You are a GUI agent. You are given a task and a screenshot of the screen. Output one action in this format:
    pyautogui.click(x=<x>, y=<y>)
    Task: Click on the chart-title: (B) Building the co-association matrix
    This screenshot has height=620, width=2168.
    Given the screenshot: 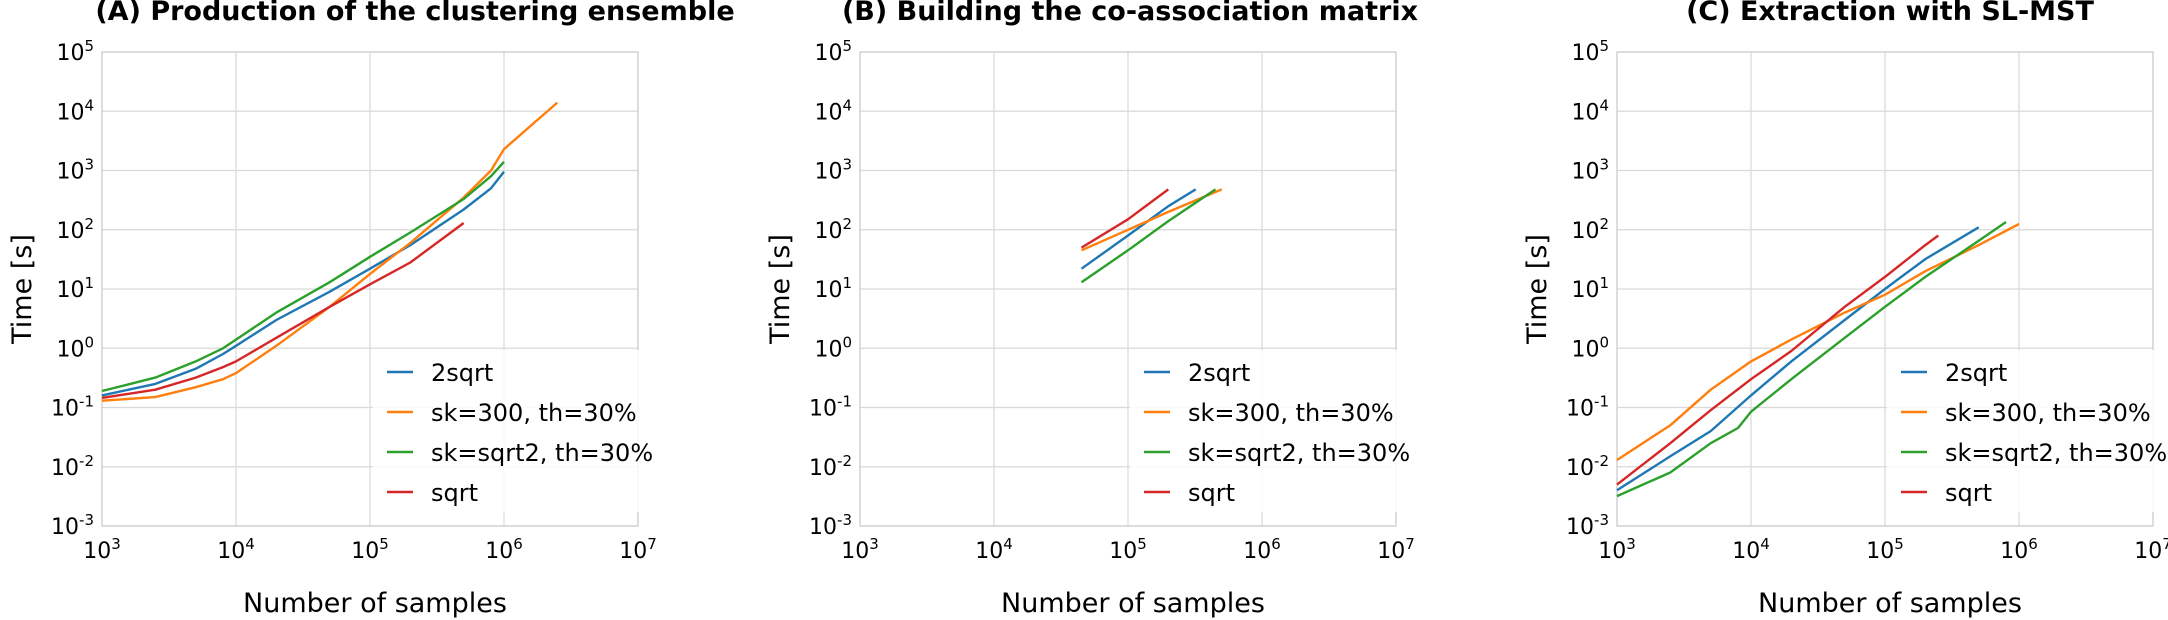 What is the action you would take?
    pyautogui.click(x=1130, y=13)
    